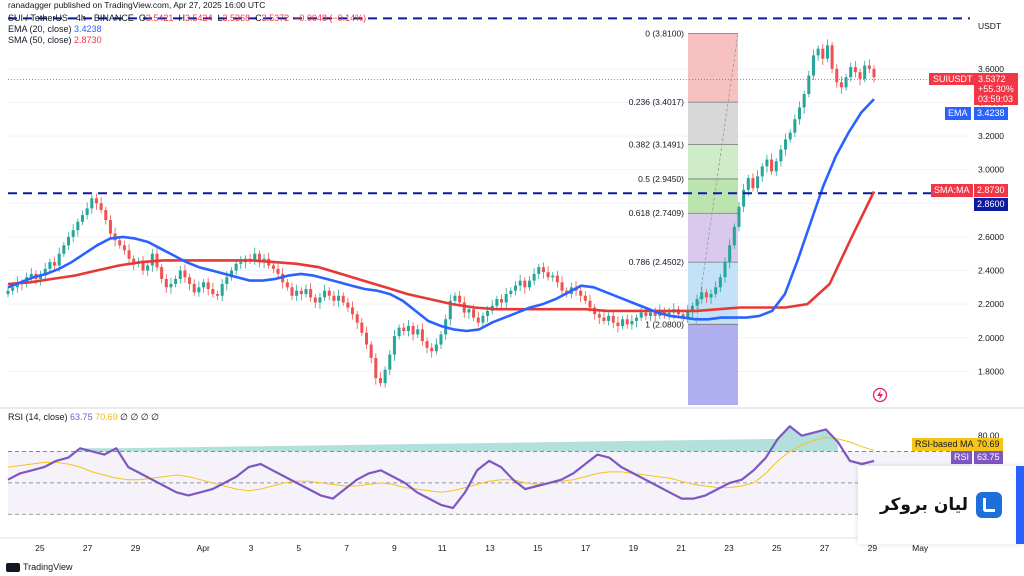 Image resolution: width=1024 pixels, height=576 pixels. Describe the element at coordinates (40, 548) in the screenshot. I see `time-tick-label: 25` at that location.